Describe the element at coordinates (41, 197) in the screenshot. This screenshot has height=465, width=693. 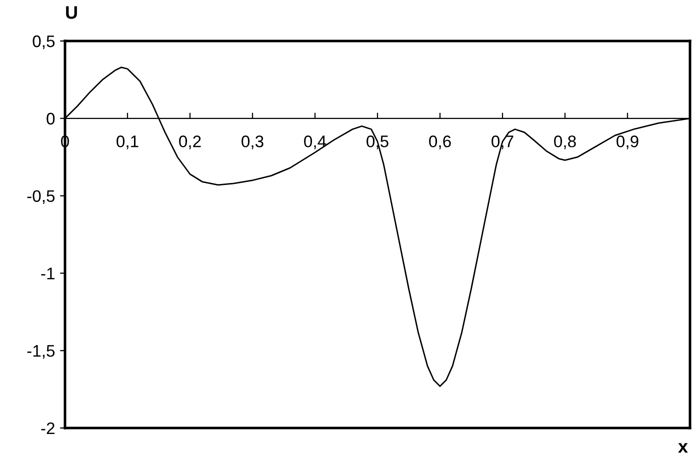
I see `y-tick-label: -0,5` at that location.